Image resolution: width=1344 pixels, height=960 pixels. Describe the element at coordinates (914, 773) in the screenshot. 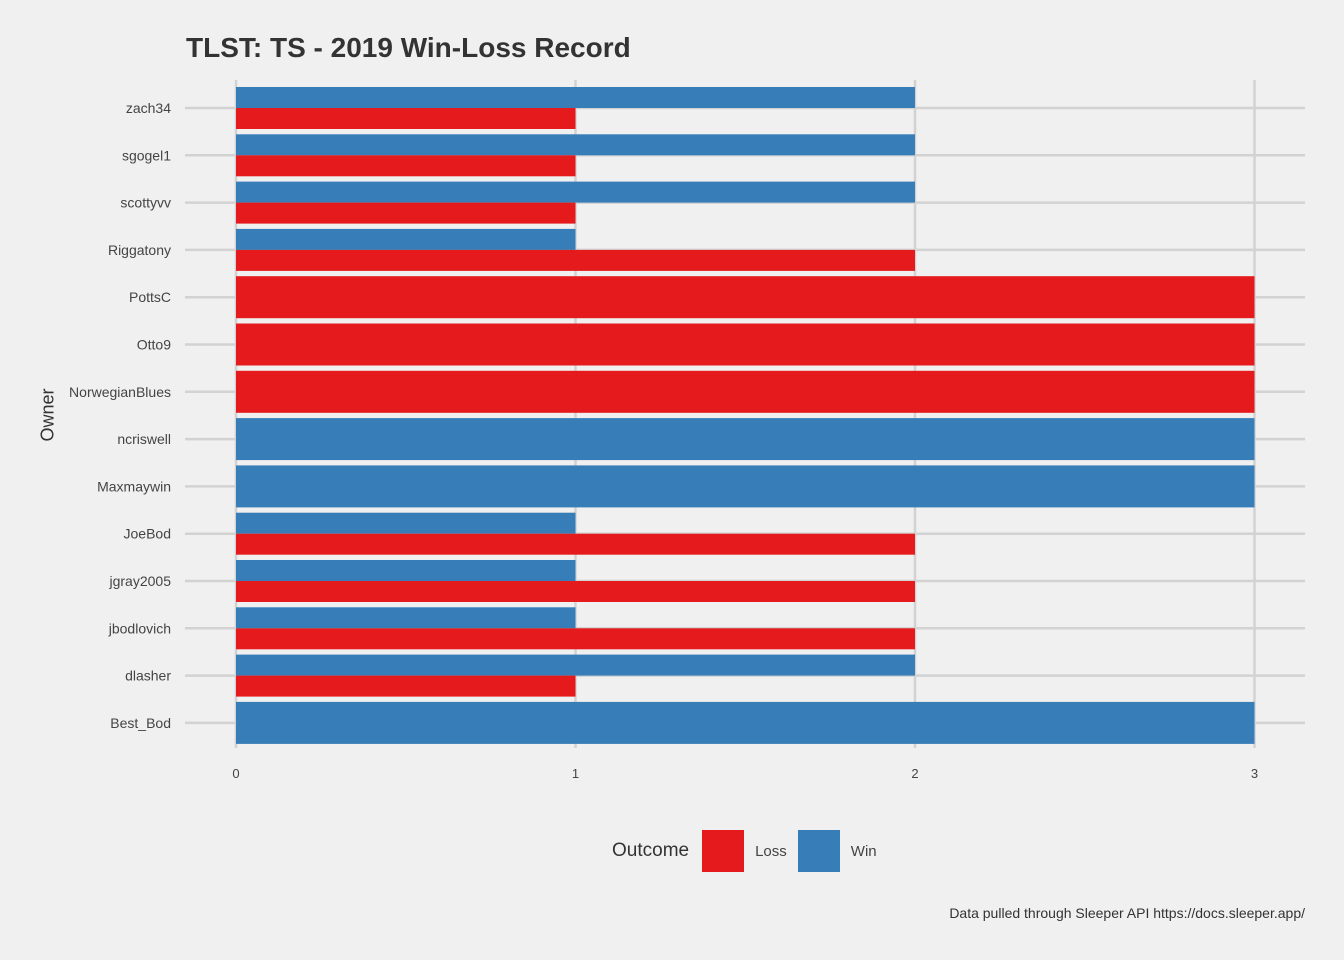

I see `x-tick-label: 2` at that location.